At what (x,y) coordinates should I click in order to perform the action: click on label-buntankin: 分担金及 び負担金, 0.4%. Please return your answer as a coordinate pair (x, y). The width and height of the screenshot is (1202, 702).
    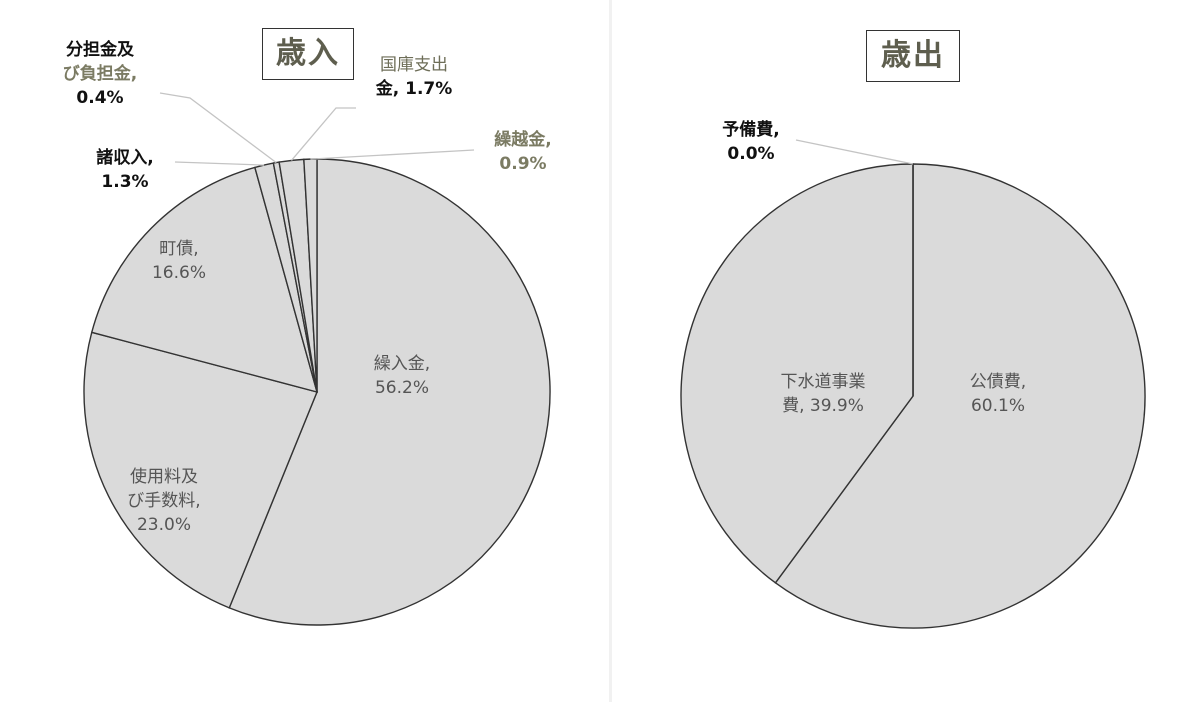
    Looking at the image, I should click on (100, 74).